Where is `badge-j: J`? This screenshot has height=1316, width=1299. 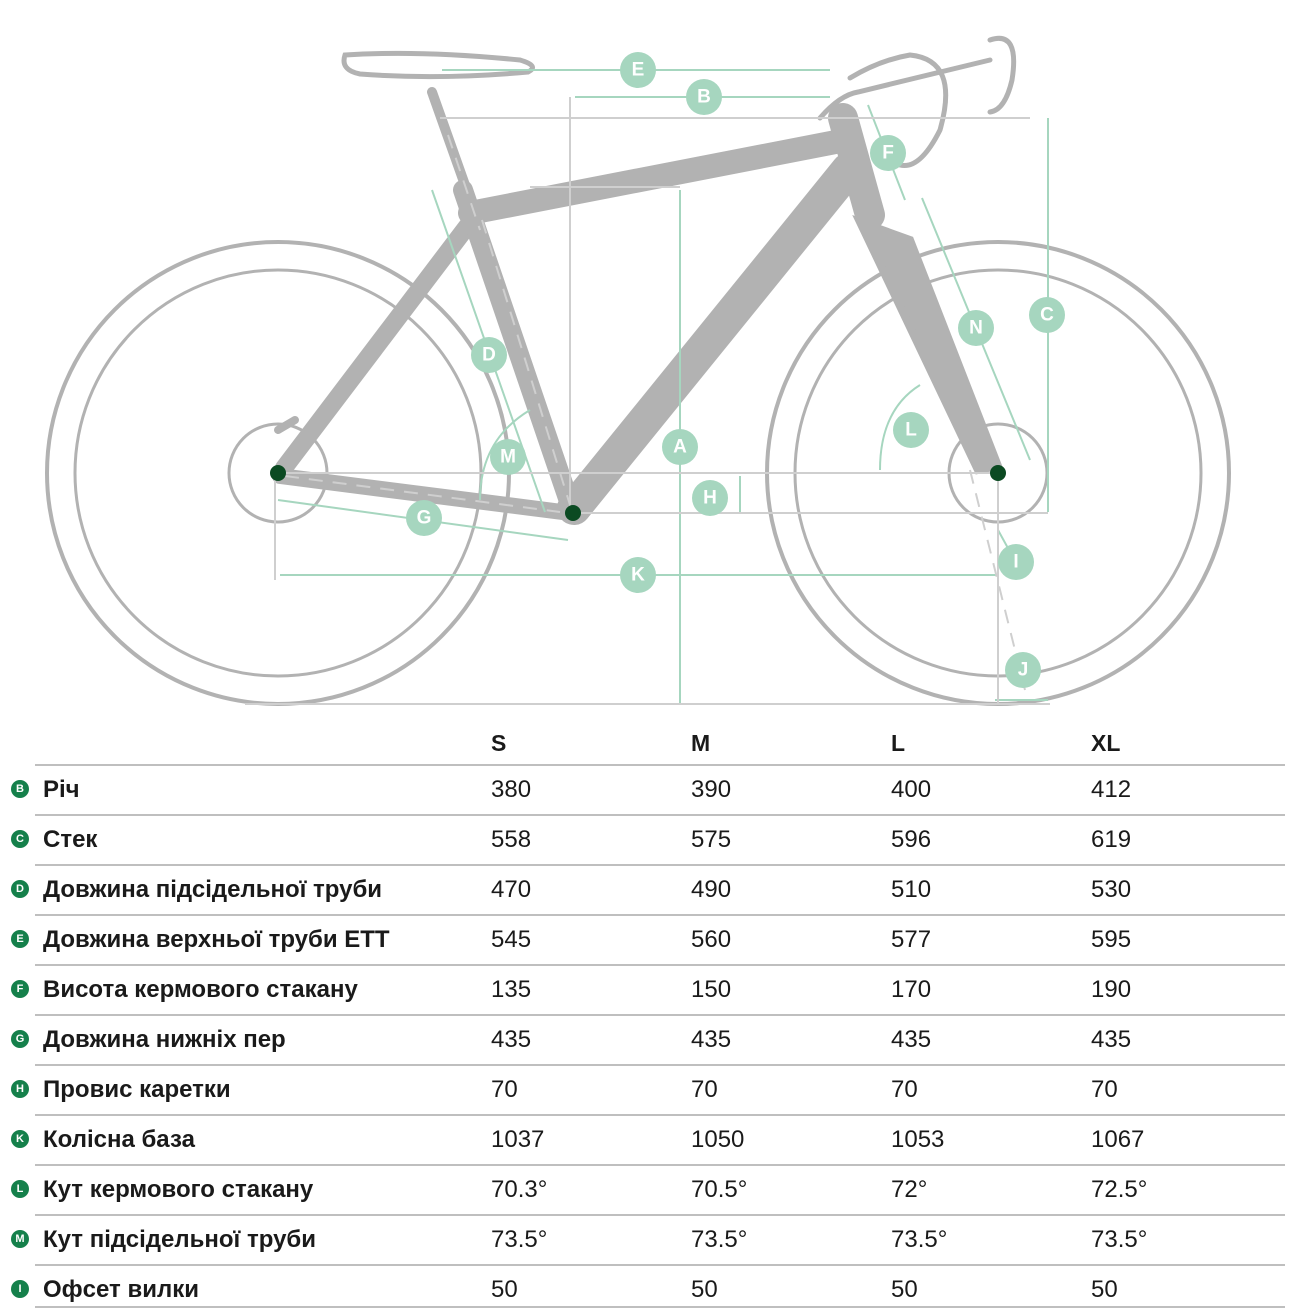 badge-j: J is located at coordinates (1023, 670).